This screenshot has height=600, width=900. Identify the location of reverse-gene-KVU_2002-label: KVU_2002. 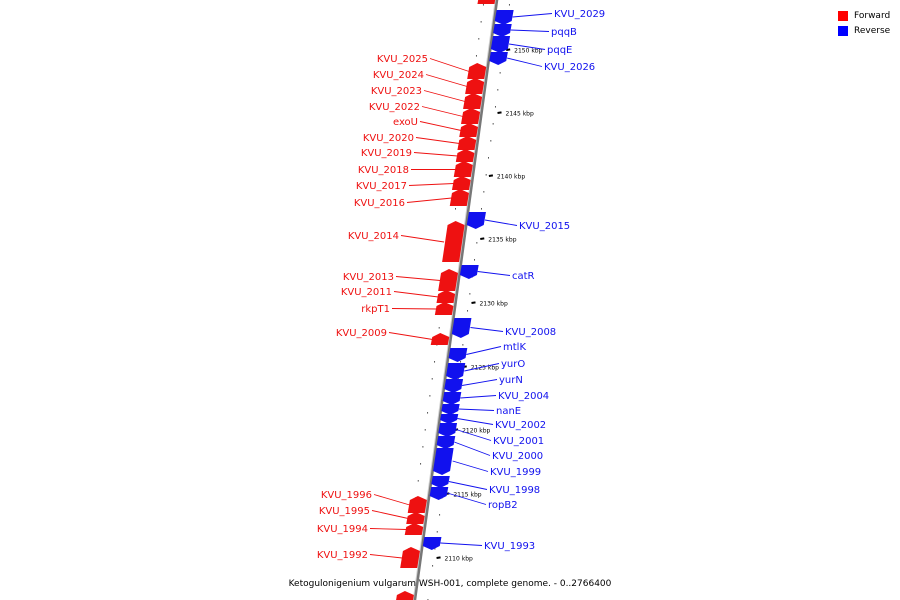
(520, 425).